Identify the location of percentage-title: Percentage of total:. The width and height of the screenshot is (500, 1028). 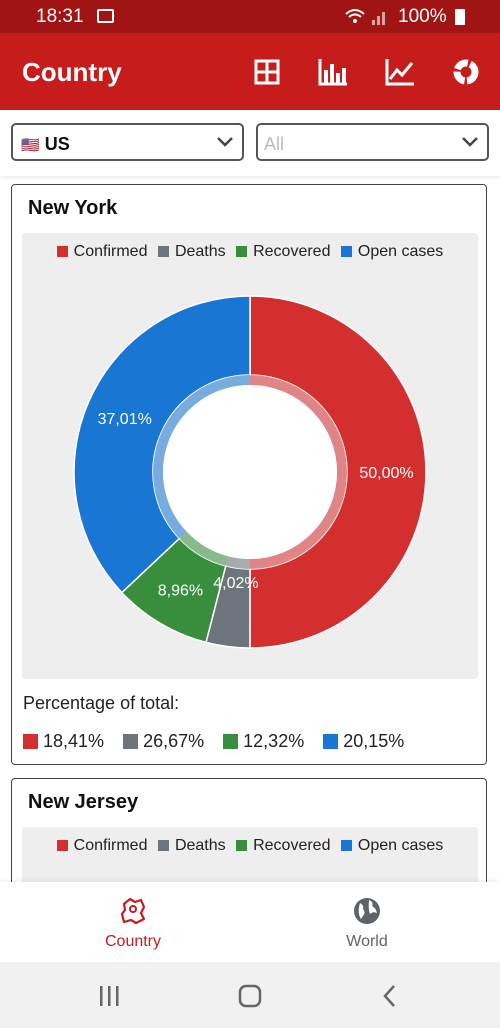
(101, 703).